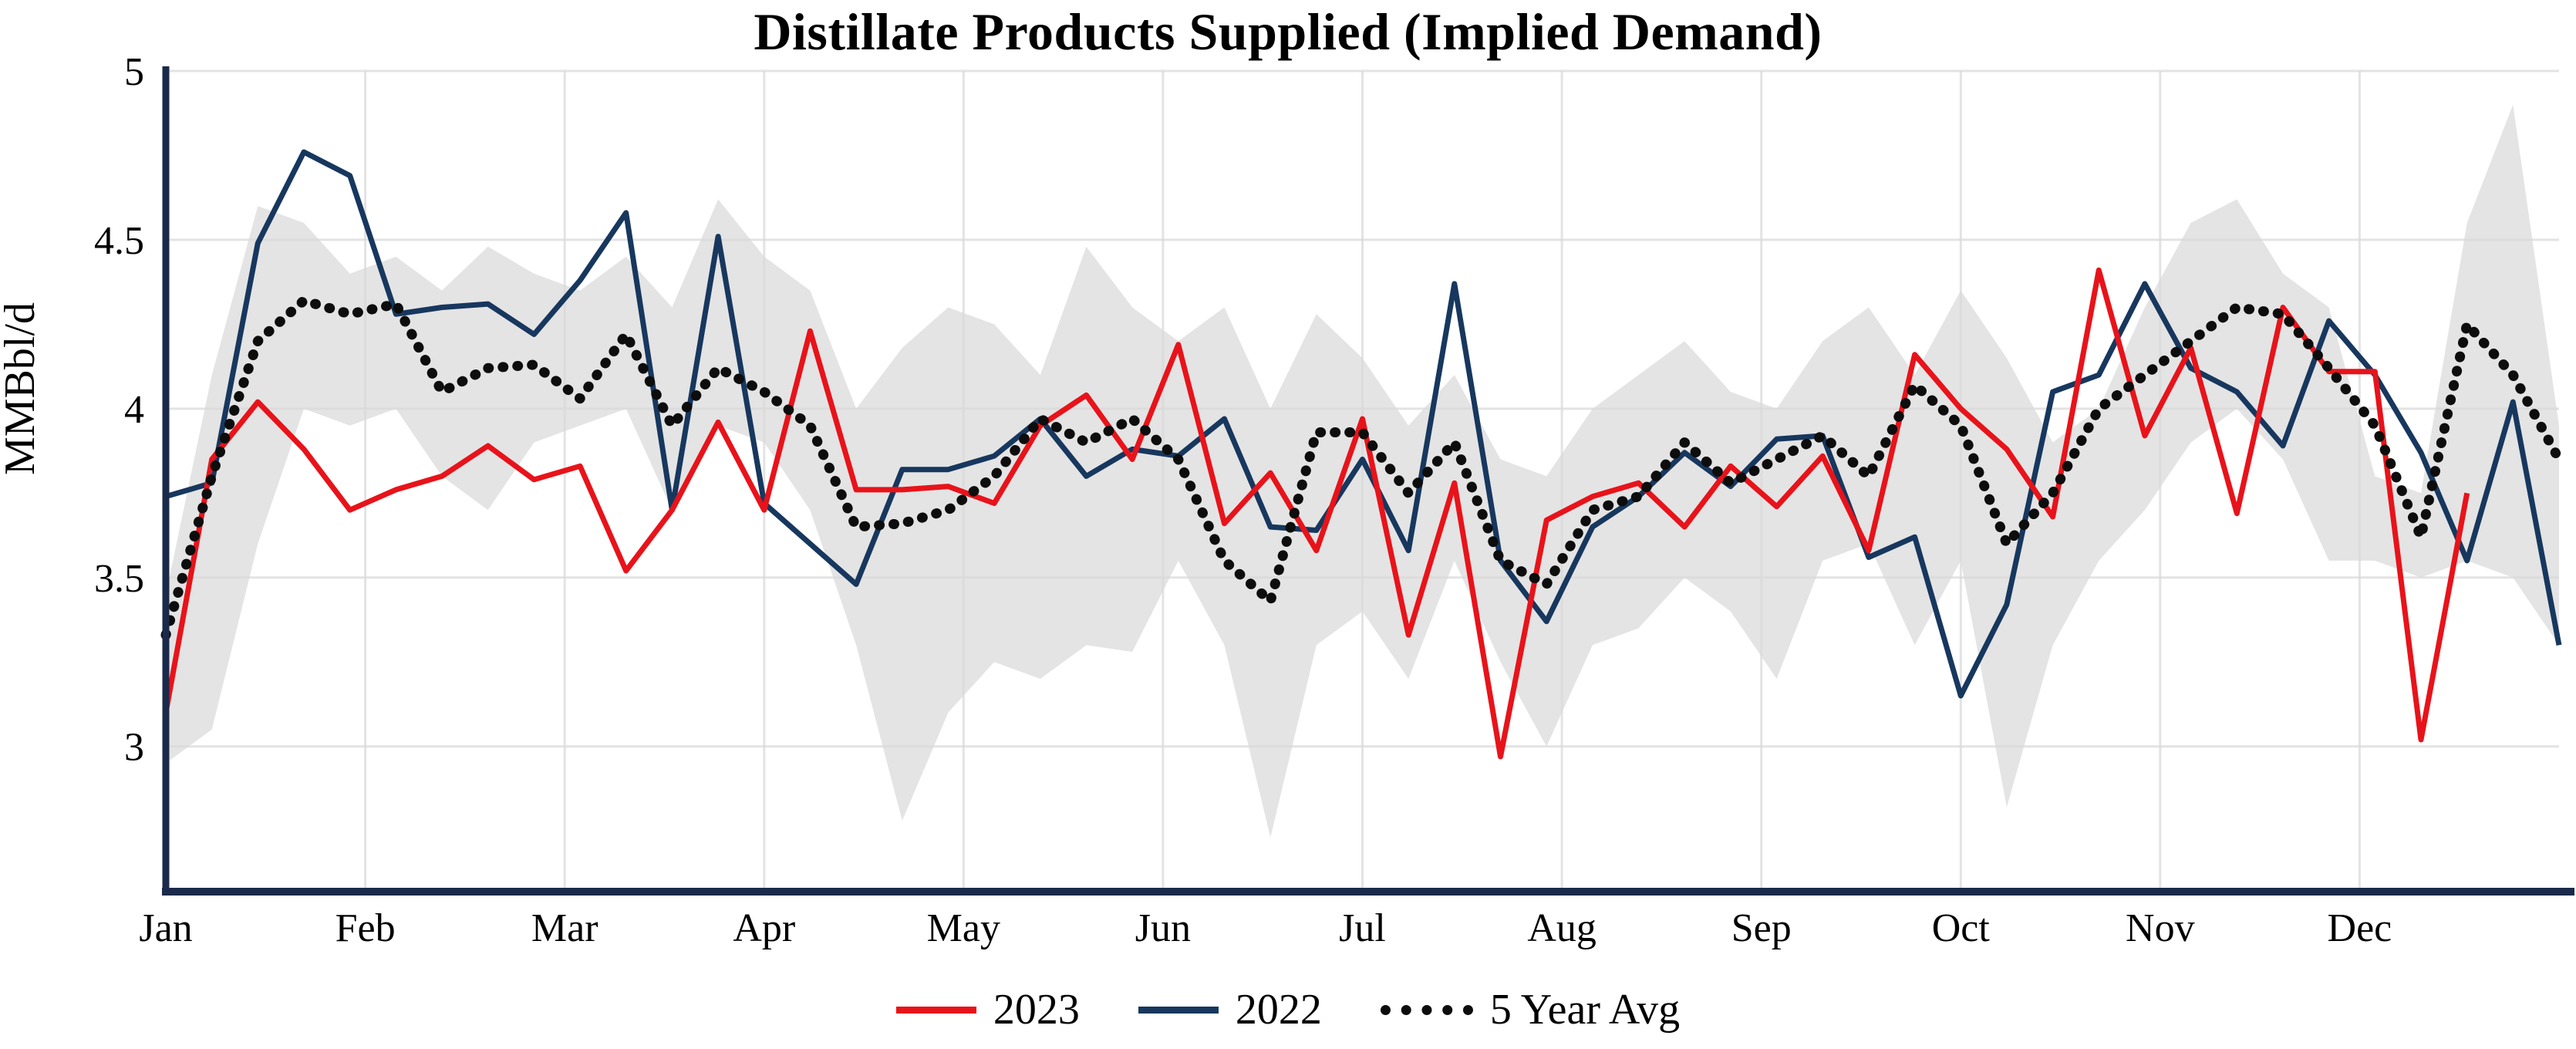  I want to click on y-tick-label: 3.5, so click(119, 579).